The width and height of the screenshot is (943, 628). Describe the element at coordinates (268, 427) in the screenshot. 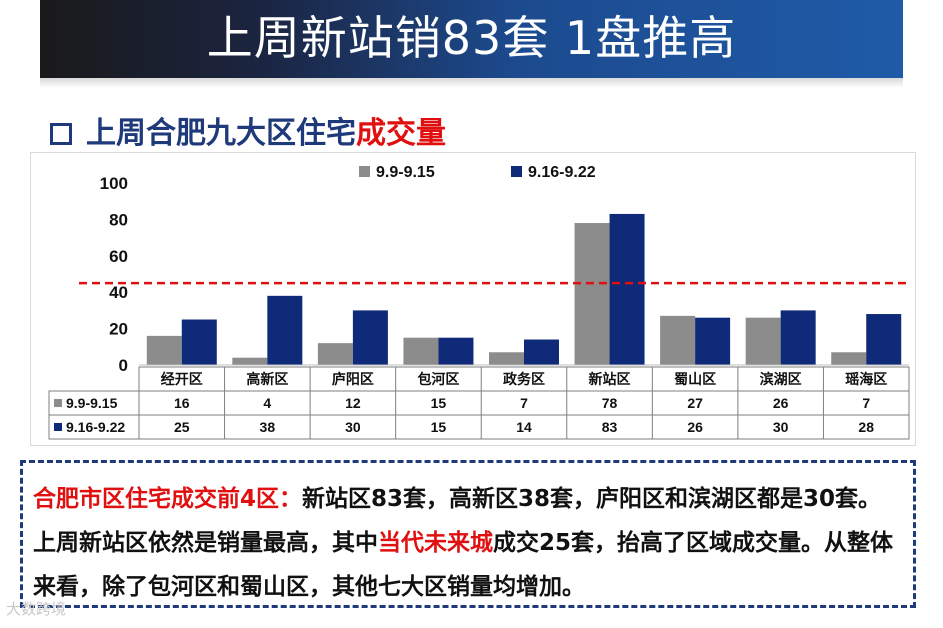

I see `data-label: 38` at that location.